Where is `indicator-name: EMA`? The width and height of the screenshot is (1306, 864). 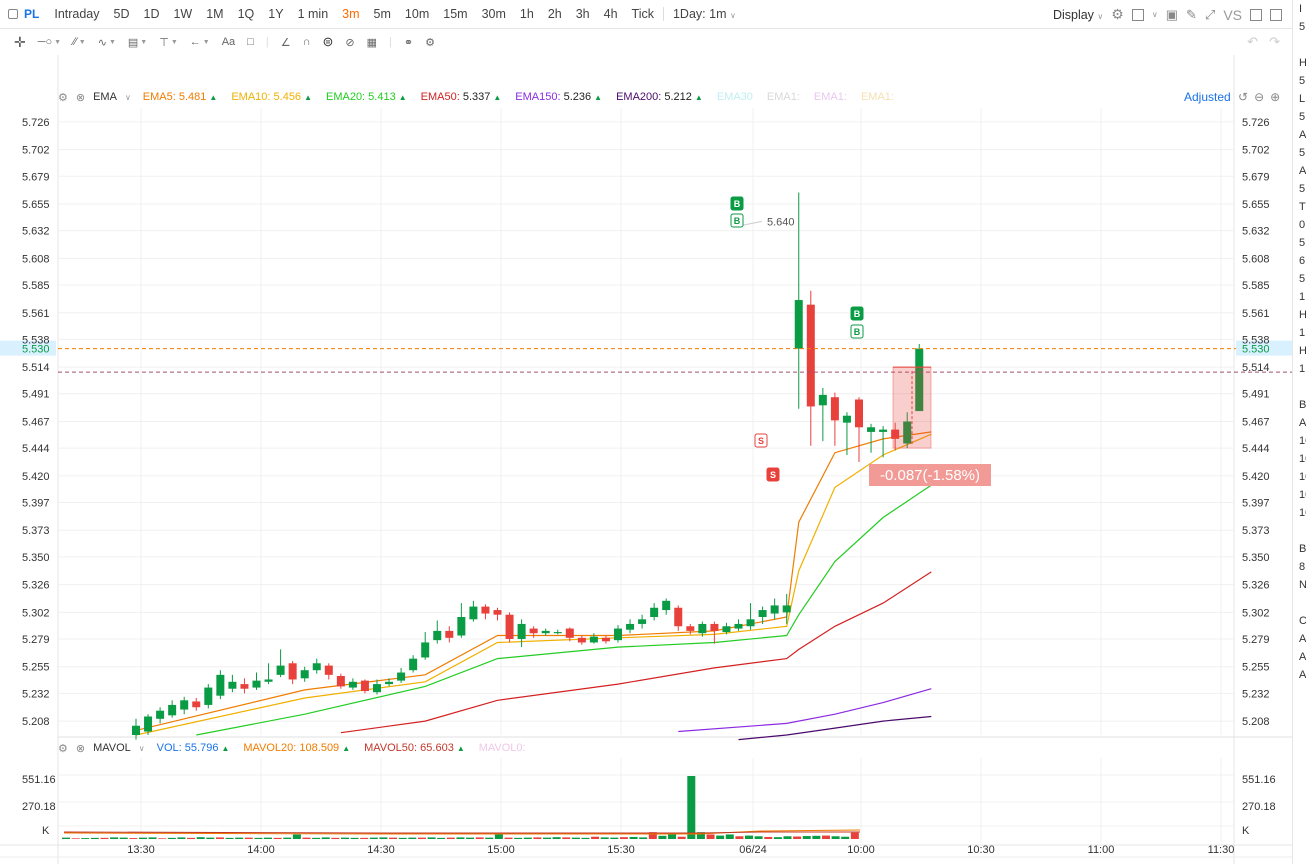 indicator-name: EMA is located at coordinates (105, 97).